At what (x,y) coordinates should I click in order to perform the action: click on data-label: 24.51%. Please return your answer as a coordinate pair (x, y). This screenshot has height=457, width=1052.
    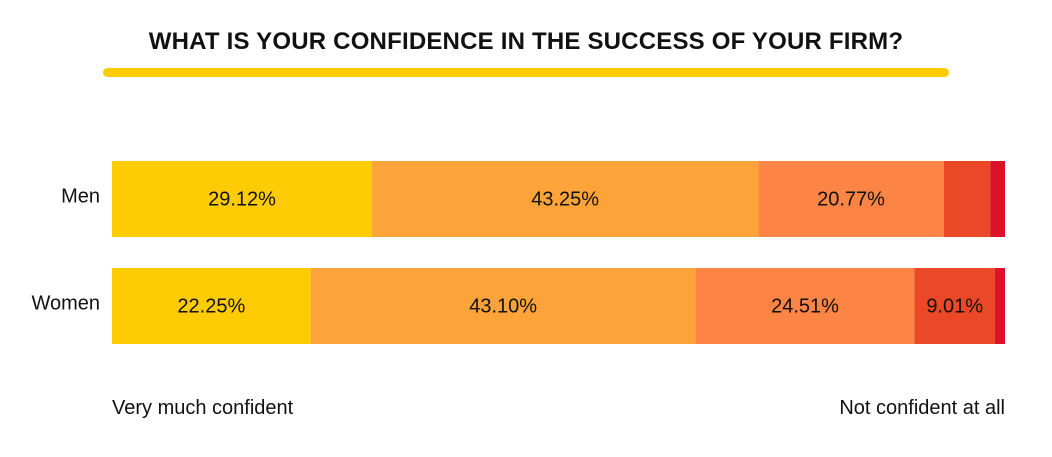
    Looking at the image, I should click on (805, 306).